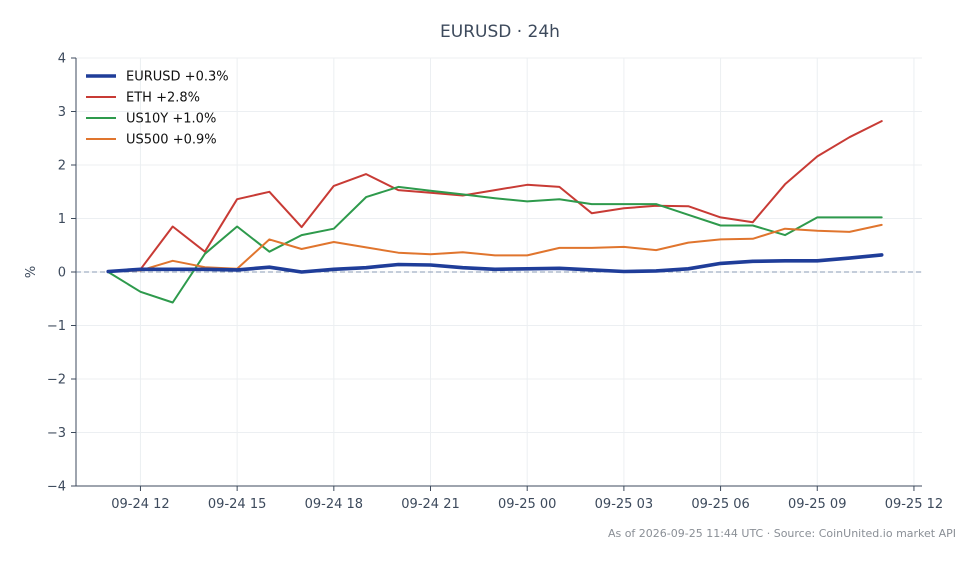 This screenshot has height=564, width=980. Describe the element at coordinates (171, 119) in the screenshot. I see `legend-label: US10Y +1.0%` at that location.